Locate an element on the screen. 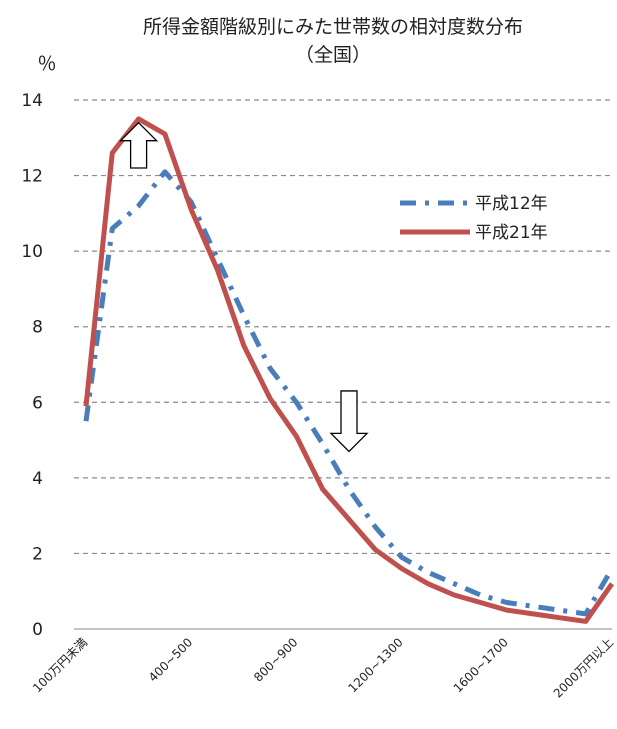 This screenshot has height=729, width=617. y-tick-label: 14 is located at coordinates (32, 101).